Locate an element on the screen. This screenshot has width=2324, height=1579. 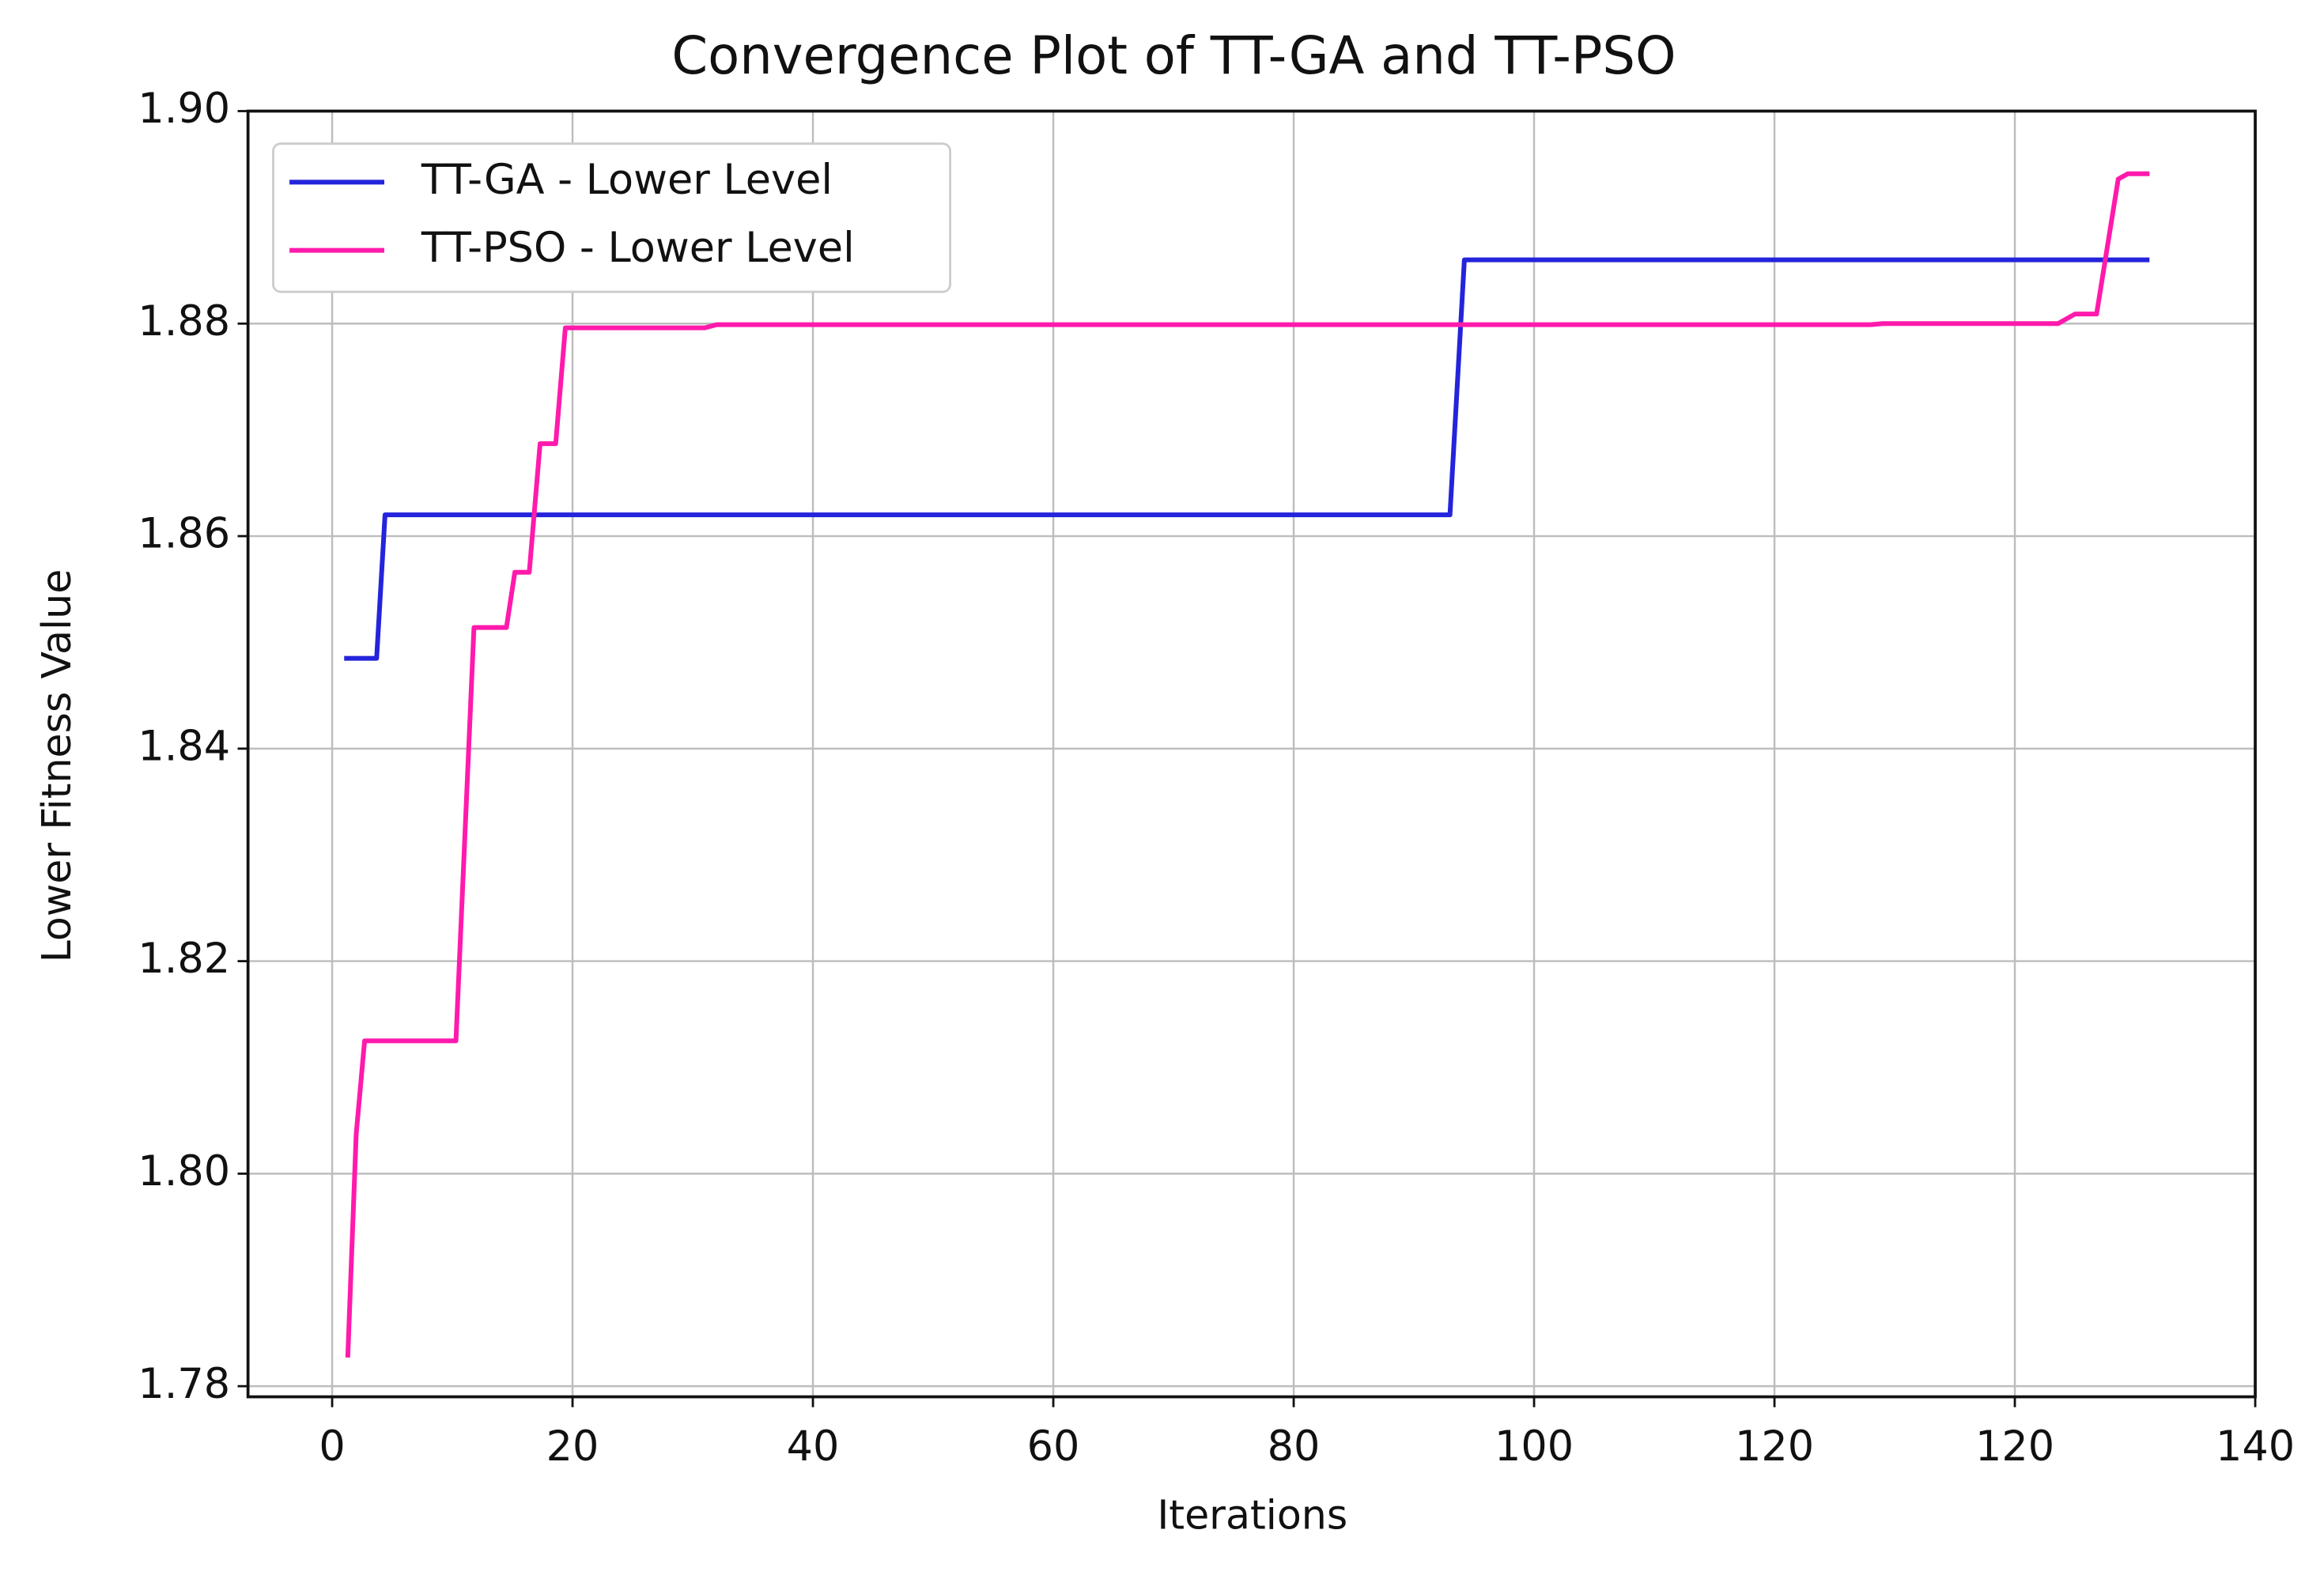
x-tick-label: 140 is located at coordinates (2255, 1446).